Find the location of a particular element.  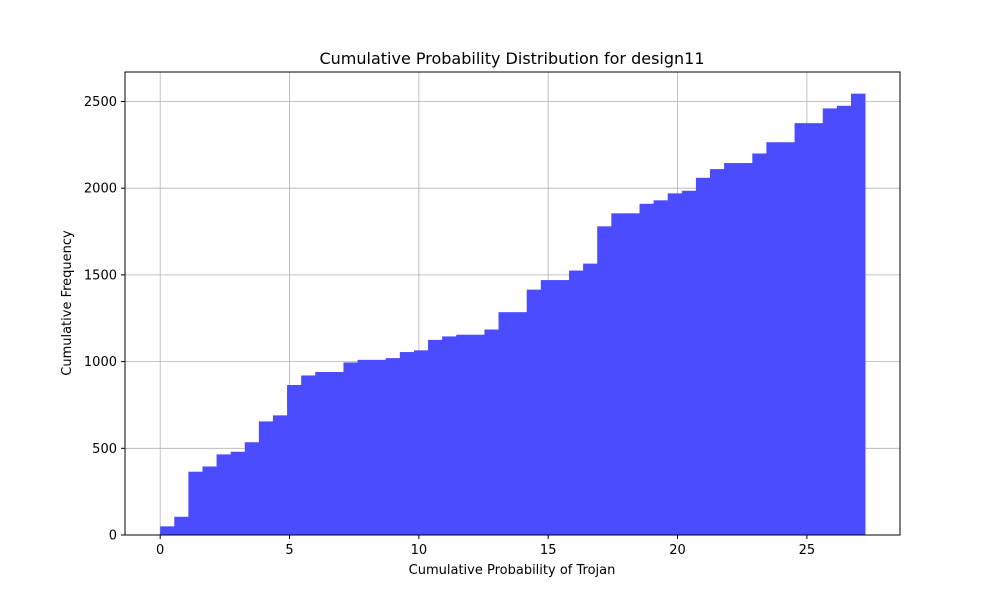

x-ticks: 0 5 10 15 20 25 is located at coordinates (485, 546).